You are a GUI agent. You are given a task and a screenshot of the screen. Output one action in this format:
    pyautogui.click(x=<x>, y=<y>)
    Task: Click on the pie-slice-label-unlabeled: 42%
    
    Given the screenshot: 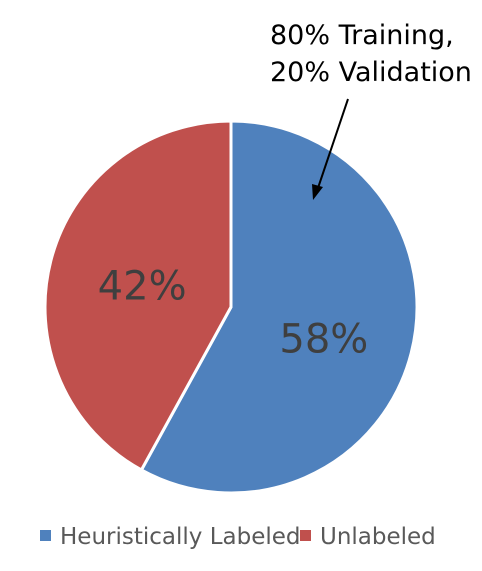 What is the action you would take?
    pyautogui.click(x=142, y=287)
    